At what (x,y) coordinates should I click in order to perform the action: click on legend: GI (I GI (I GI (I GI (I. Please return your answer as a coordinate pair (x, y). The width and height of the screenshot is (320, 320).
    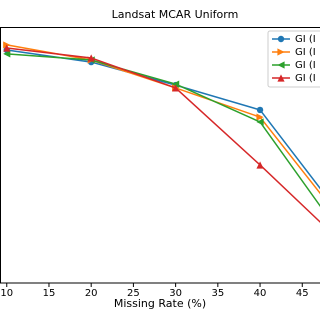
    Looking at the image, I should click on (293, 59).